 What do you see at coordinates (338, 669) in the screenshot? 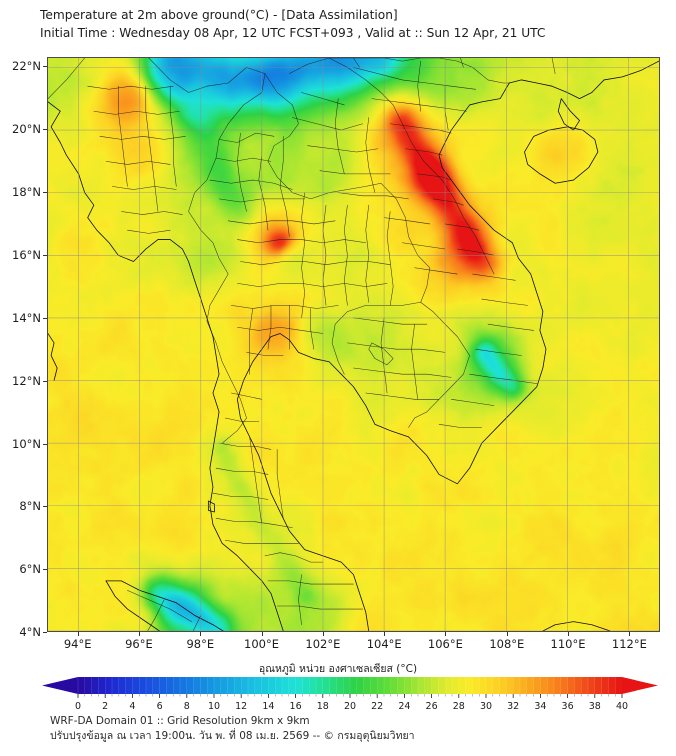
I see `colorbar-title: อุณหภูมิ หน่วย องศาเซลเซียส (°C)` at bounding box center [338, 669].